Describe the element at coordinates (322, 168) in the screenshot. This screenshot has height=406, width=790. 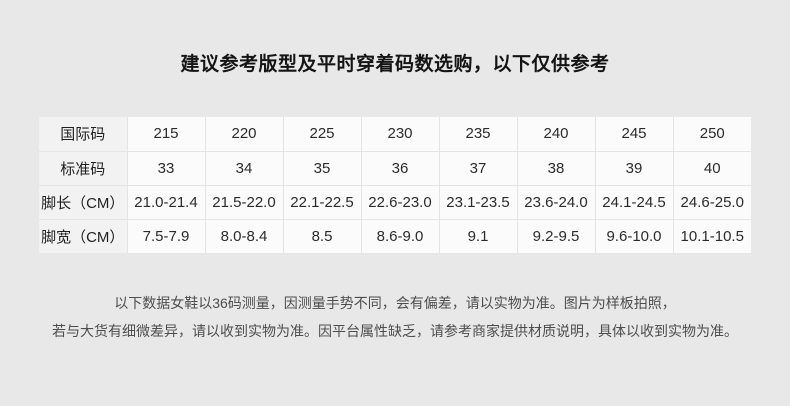
I see `table-cell: 35` at that location.